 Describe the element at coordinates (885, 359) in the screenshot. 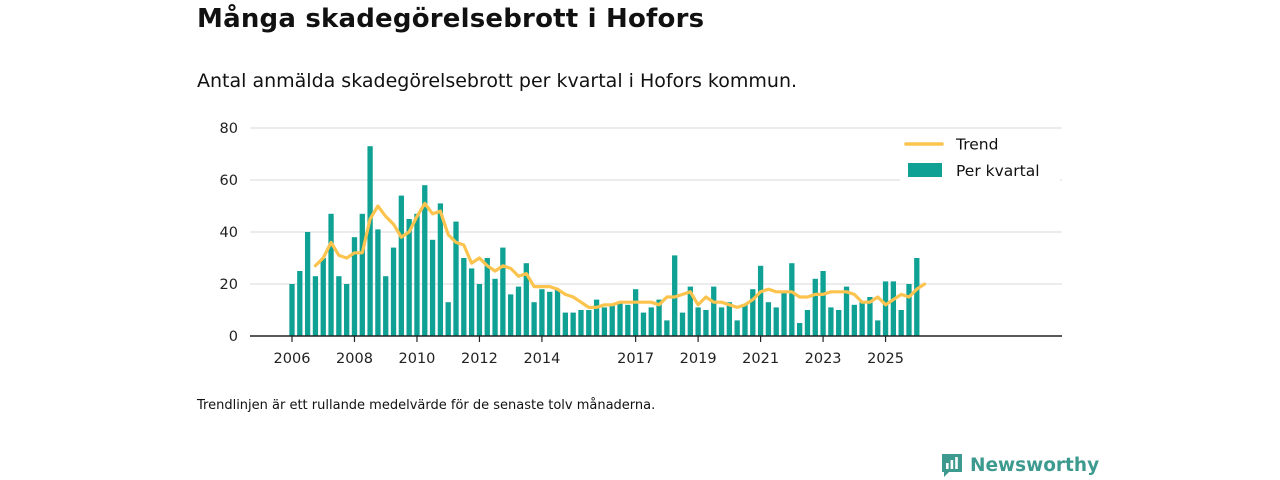

I see `x-tick-label: 2025` at that location.